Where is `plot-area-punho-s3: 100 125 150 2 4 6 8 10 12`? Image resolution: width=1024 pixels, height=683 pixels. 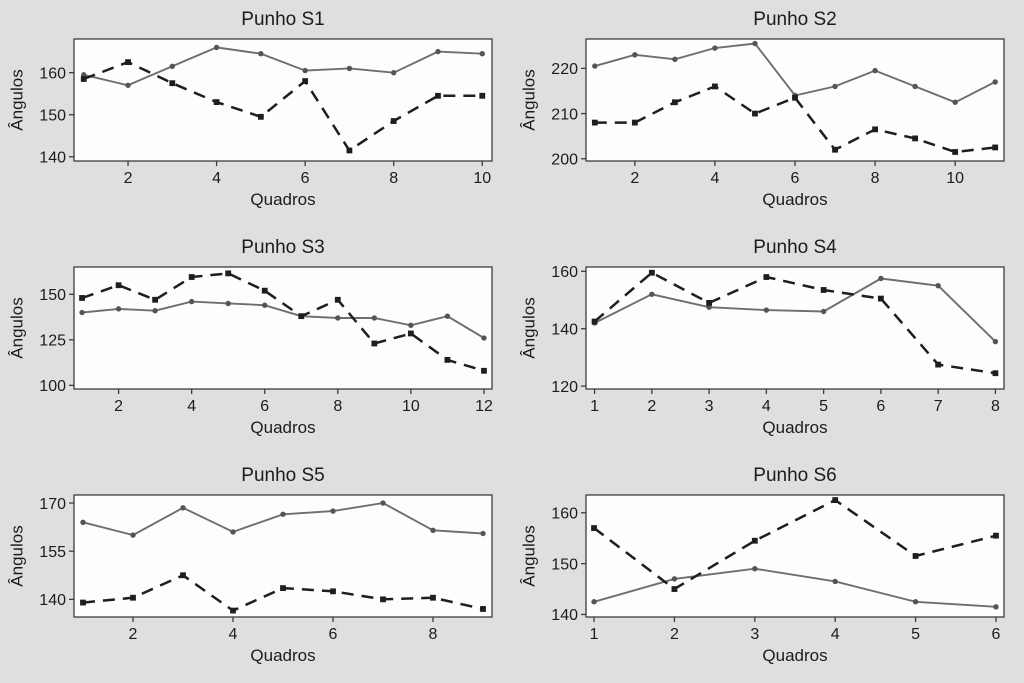 plot-area-punho-s3: 100 125 150 2 4 6 8 10 12 is located at coordinates (266, 340).